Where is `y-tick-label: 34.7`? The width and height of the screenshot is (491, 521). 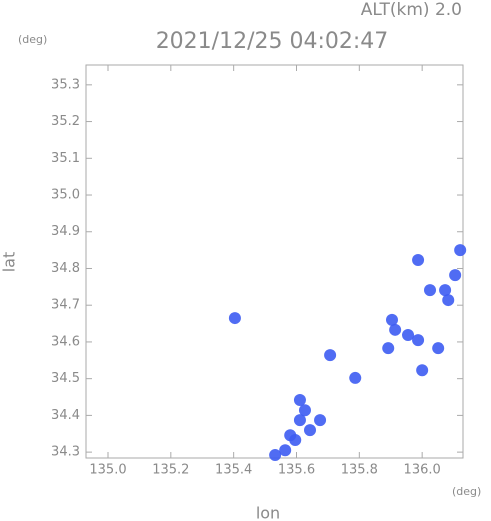
y-tick-label: 34.7 is located at coordinates (65, 305).